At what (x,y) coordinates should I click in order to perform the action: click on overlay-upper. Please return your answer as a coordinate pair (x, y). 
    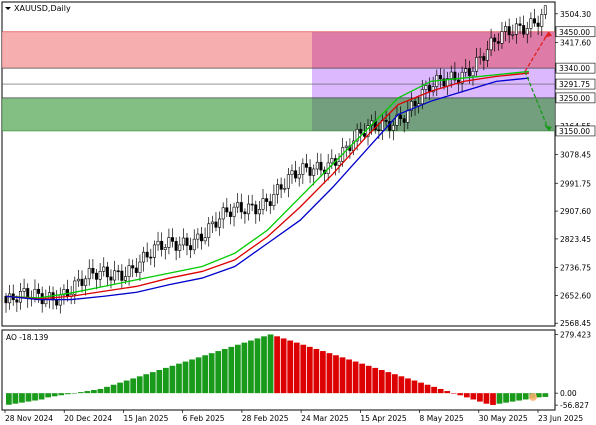
    Looking at the image, I should click on (433, 50).